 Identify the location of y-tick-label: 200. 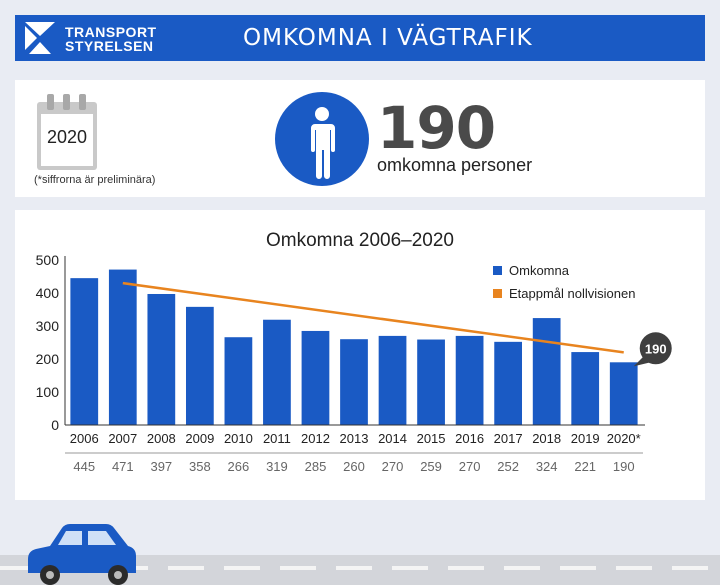
(48, 359).